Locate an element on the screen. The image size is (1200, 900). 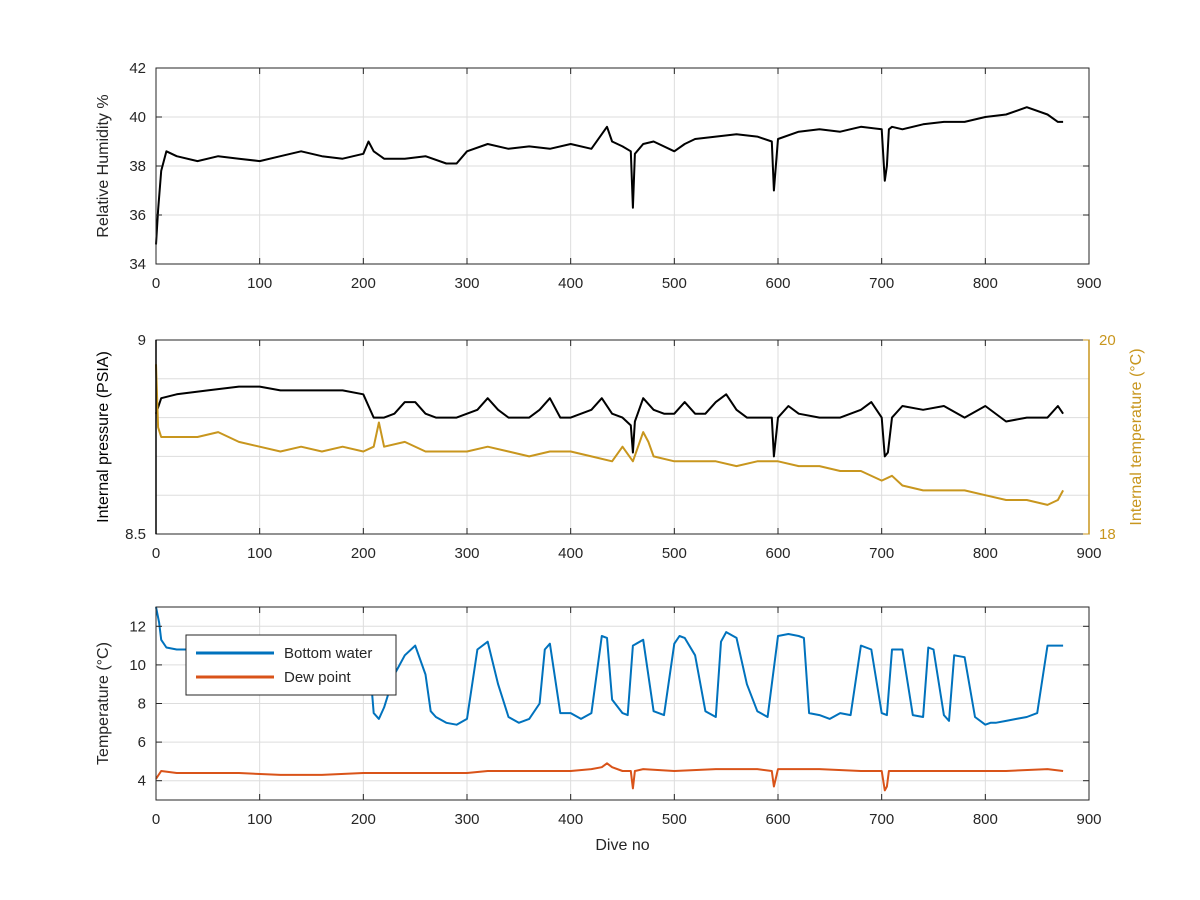
dive-no-x-axis-label: Dive no is located at coordinates (622, 845).